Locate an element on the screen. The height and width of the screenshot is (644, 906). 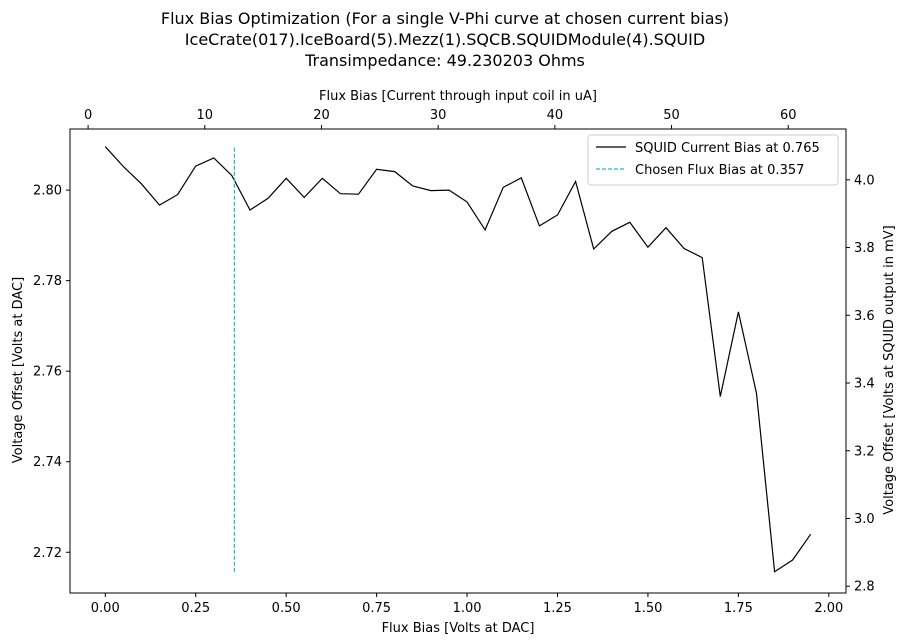
y-axis-label: Voltage Offset [Volts at DAC] is located at coordinates (18, 370).